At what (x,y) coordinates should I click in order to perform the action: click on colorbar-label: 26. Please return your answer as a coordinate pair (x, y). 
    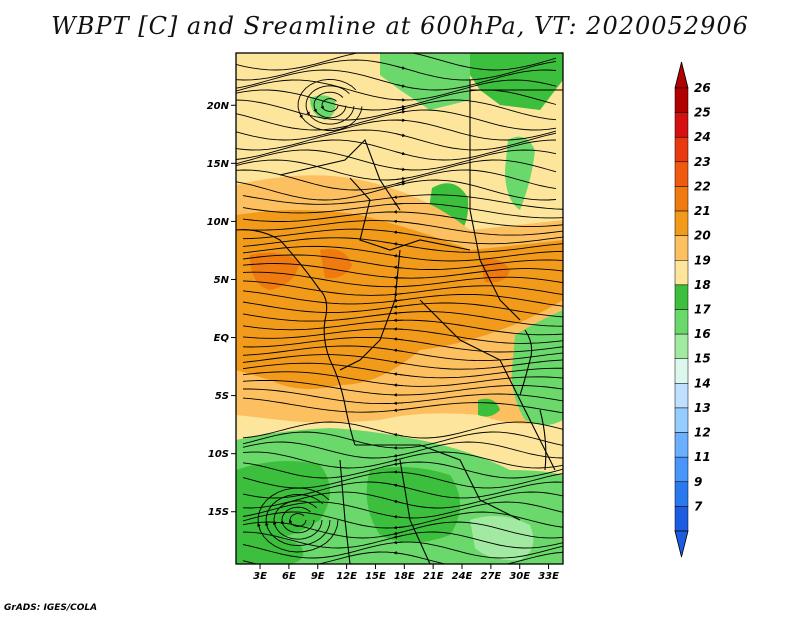
    Looking at the image, I should click on (702, 88).